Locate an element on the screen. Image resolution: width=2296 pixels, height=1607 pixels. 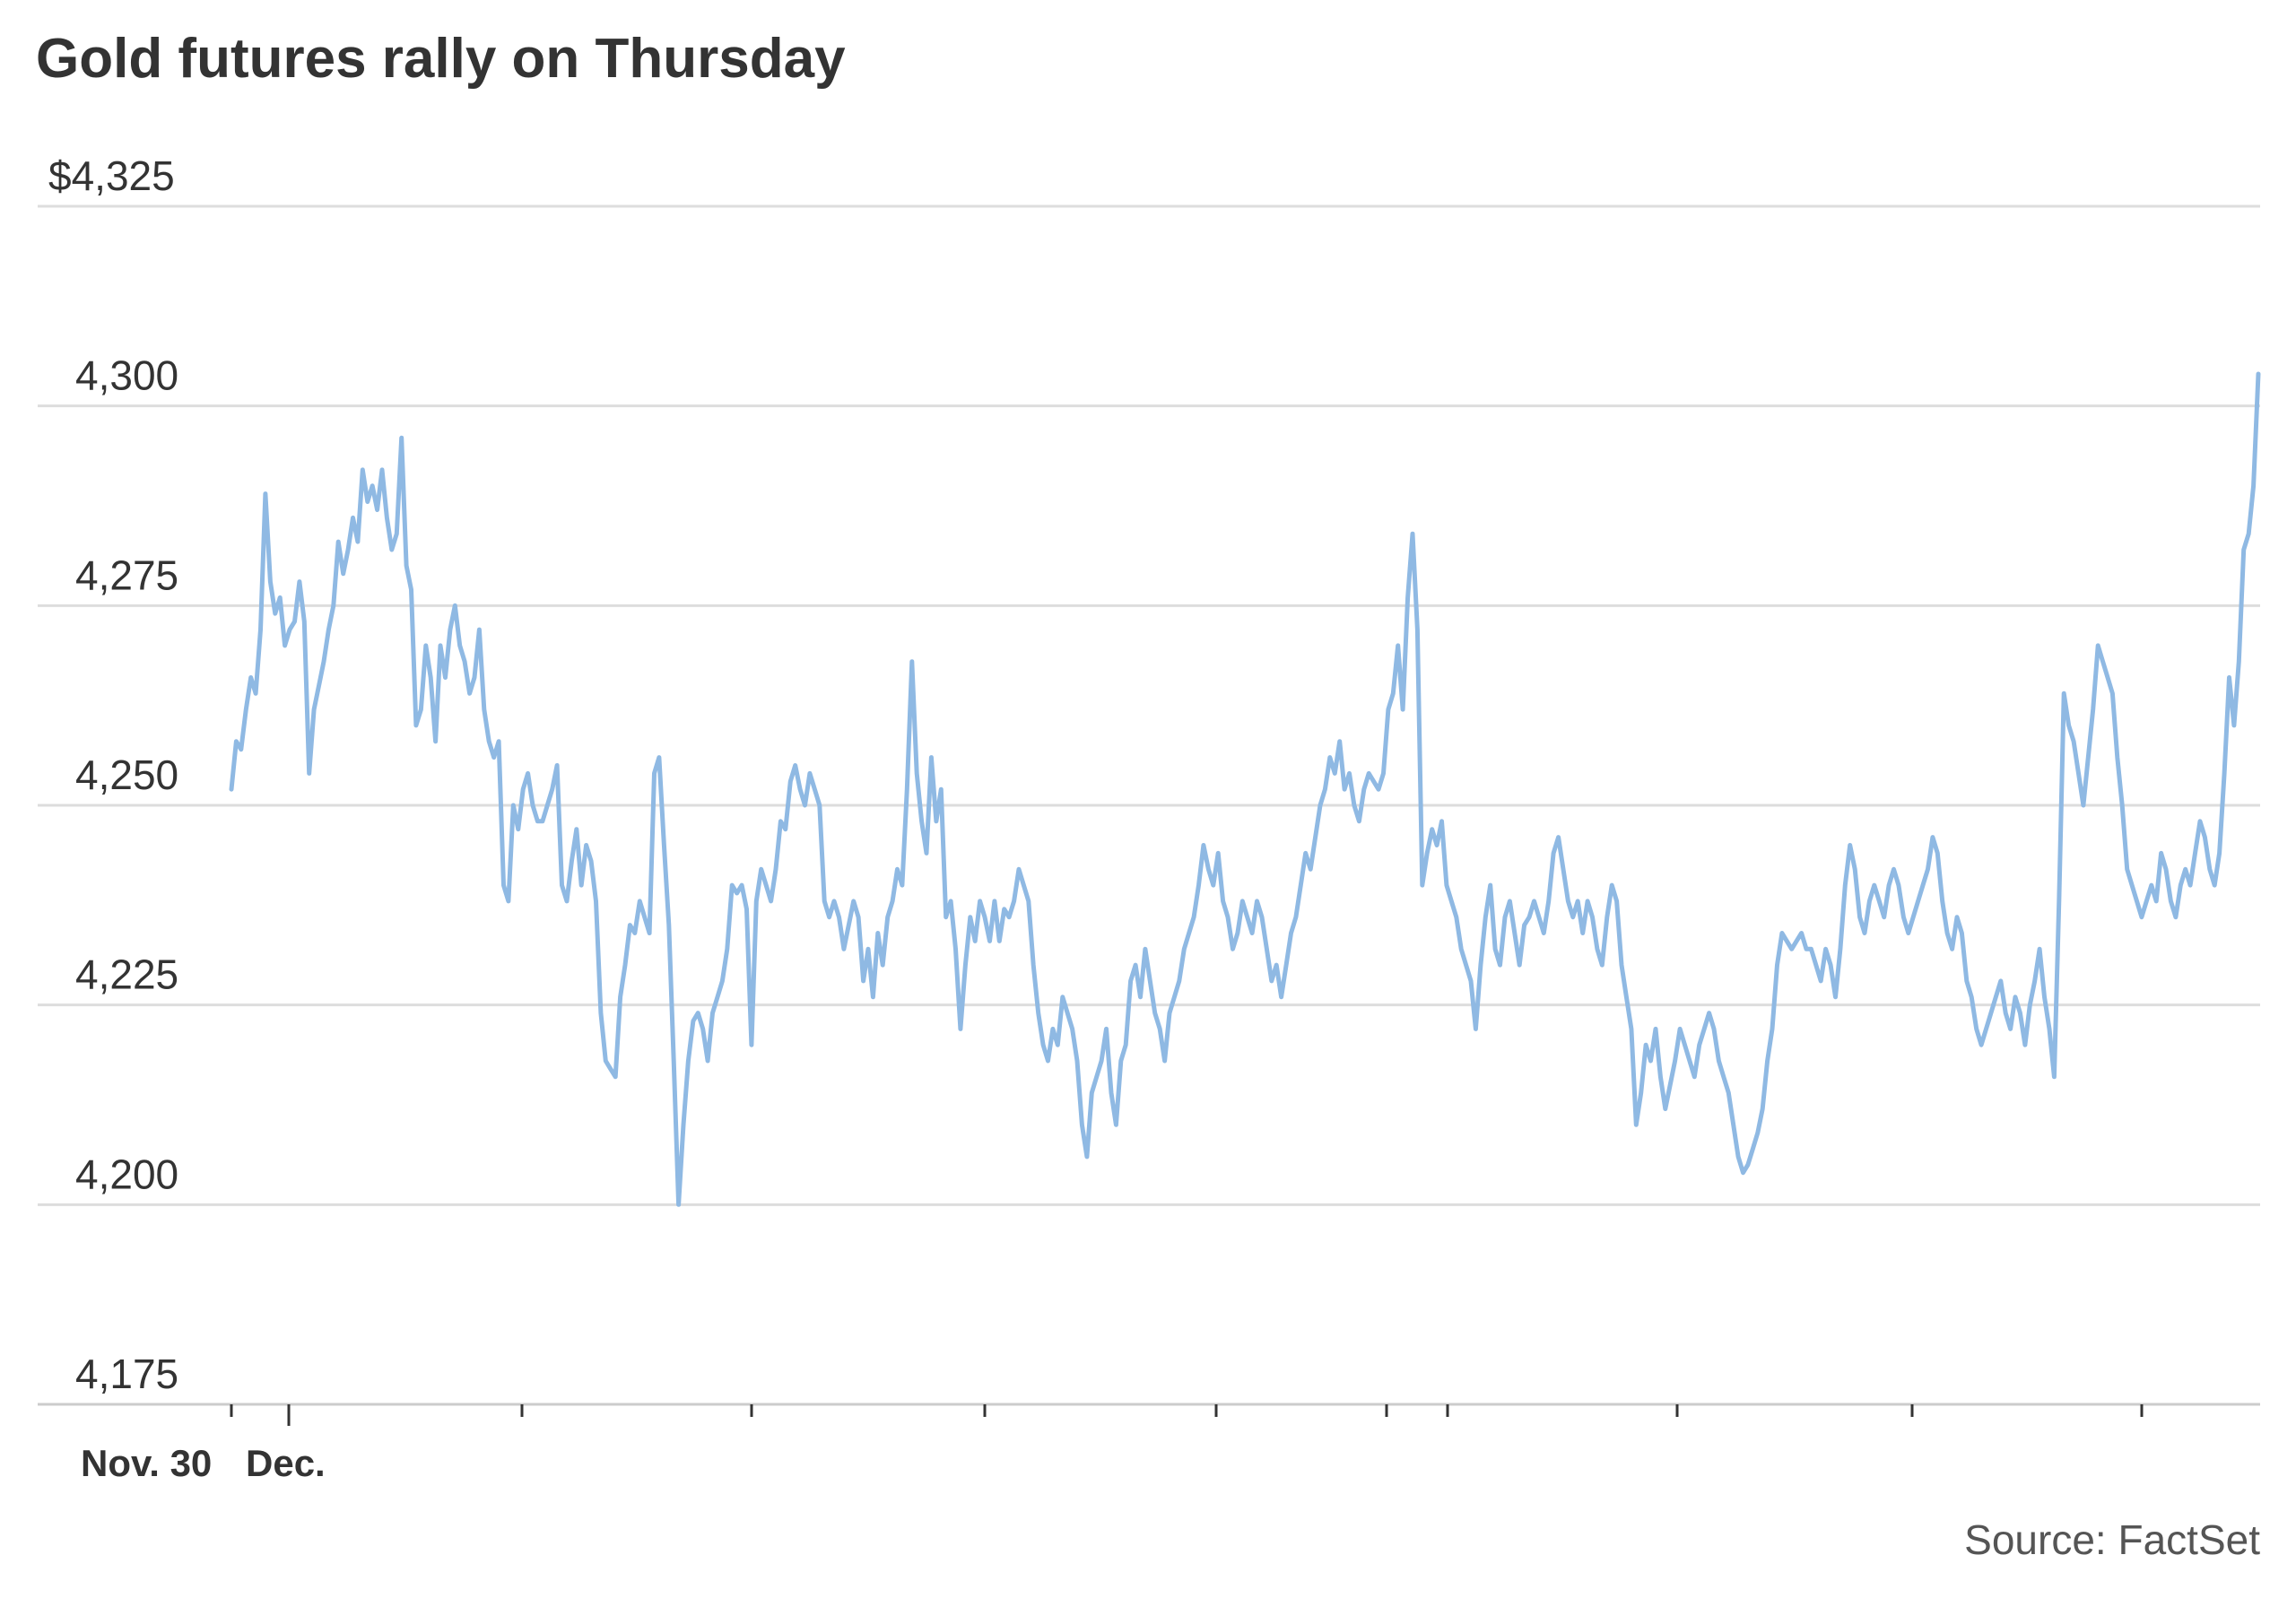
source-note: Source: FactSet is located at coordinates (2112, 1540).